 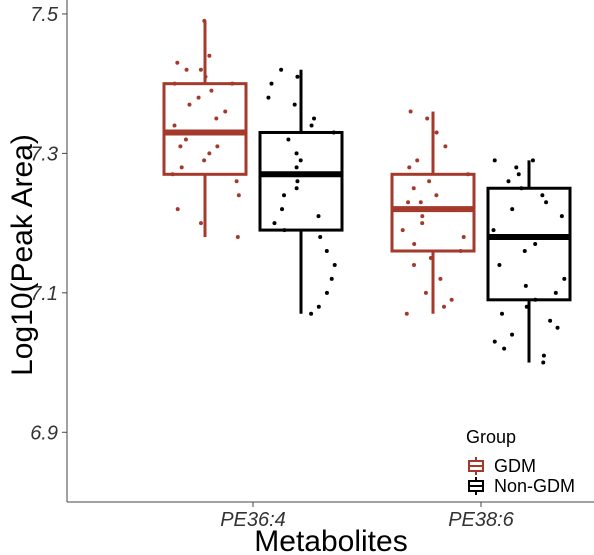 I want to click on legend-item-non-gdm: Non-GDM, so click(x=521, y=486).